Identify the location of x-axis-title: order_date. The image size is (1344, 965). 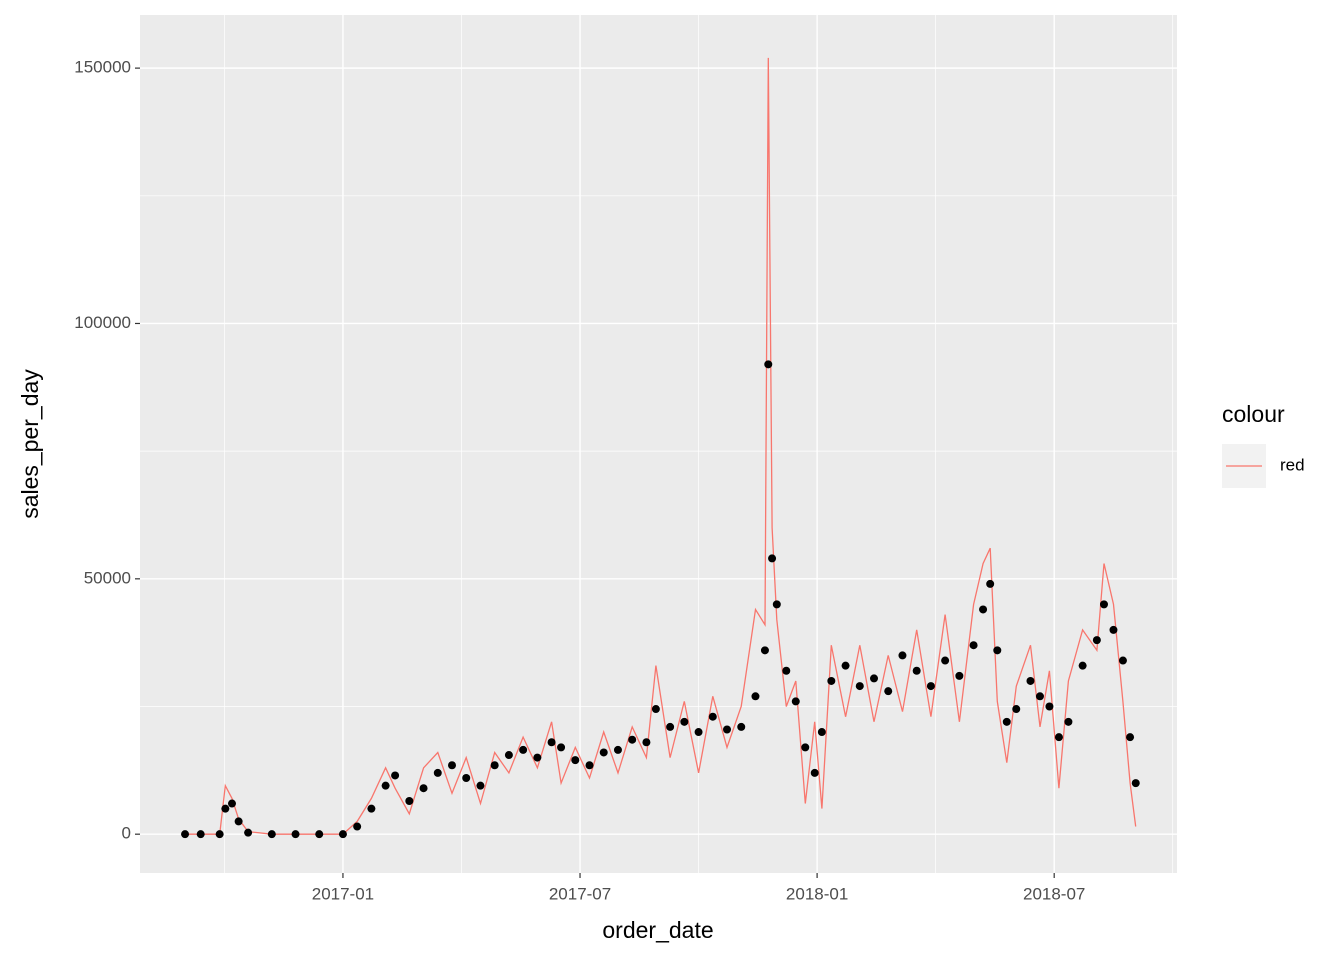
(657, 930).